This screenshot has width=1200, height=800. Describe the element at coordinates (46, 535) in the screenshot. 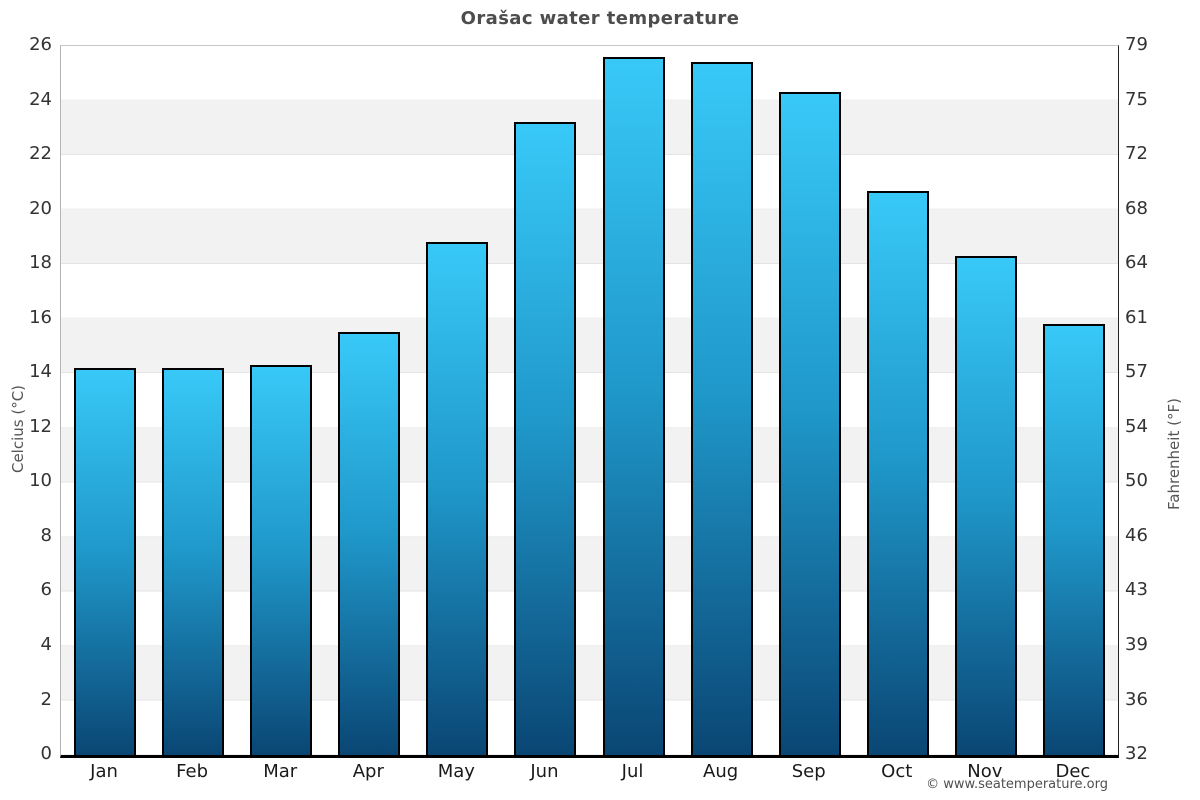

I see `y-tick-celsius-8: 8` at that location.